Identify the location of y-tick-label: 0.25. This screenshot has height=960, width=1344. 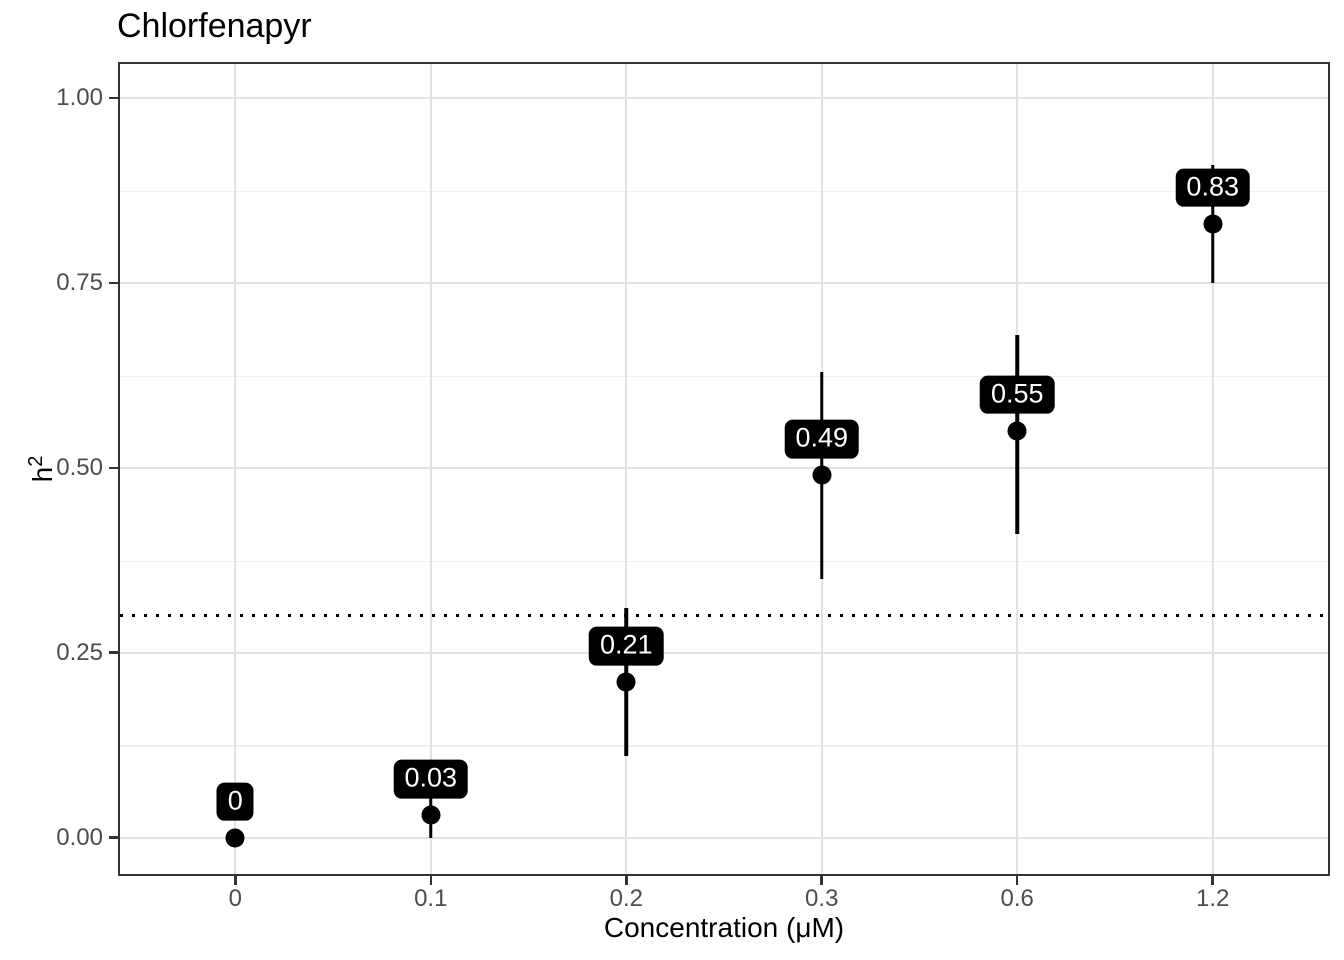
(79, 652).